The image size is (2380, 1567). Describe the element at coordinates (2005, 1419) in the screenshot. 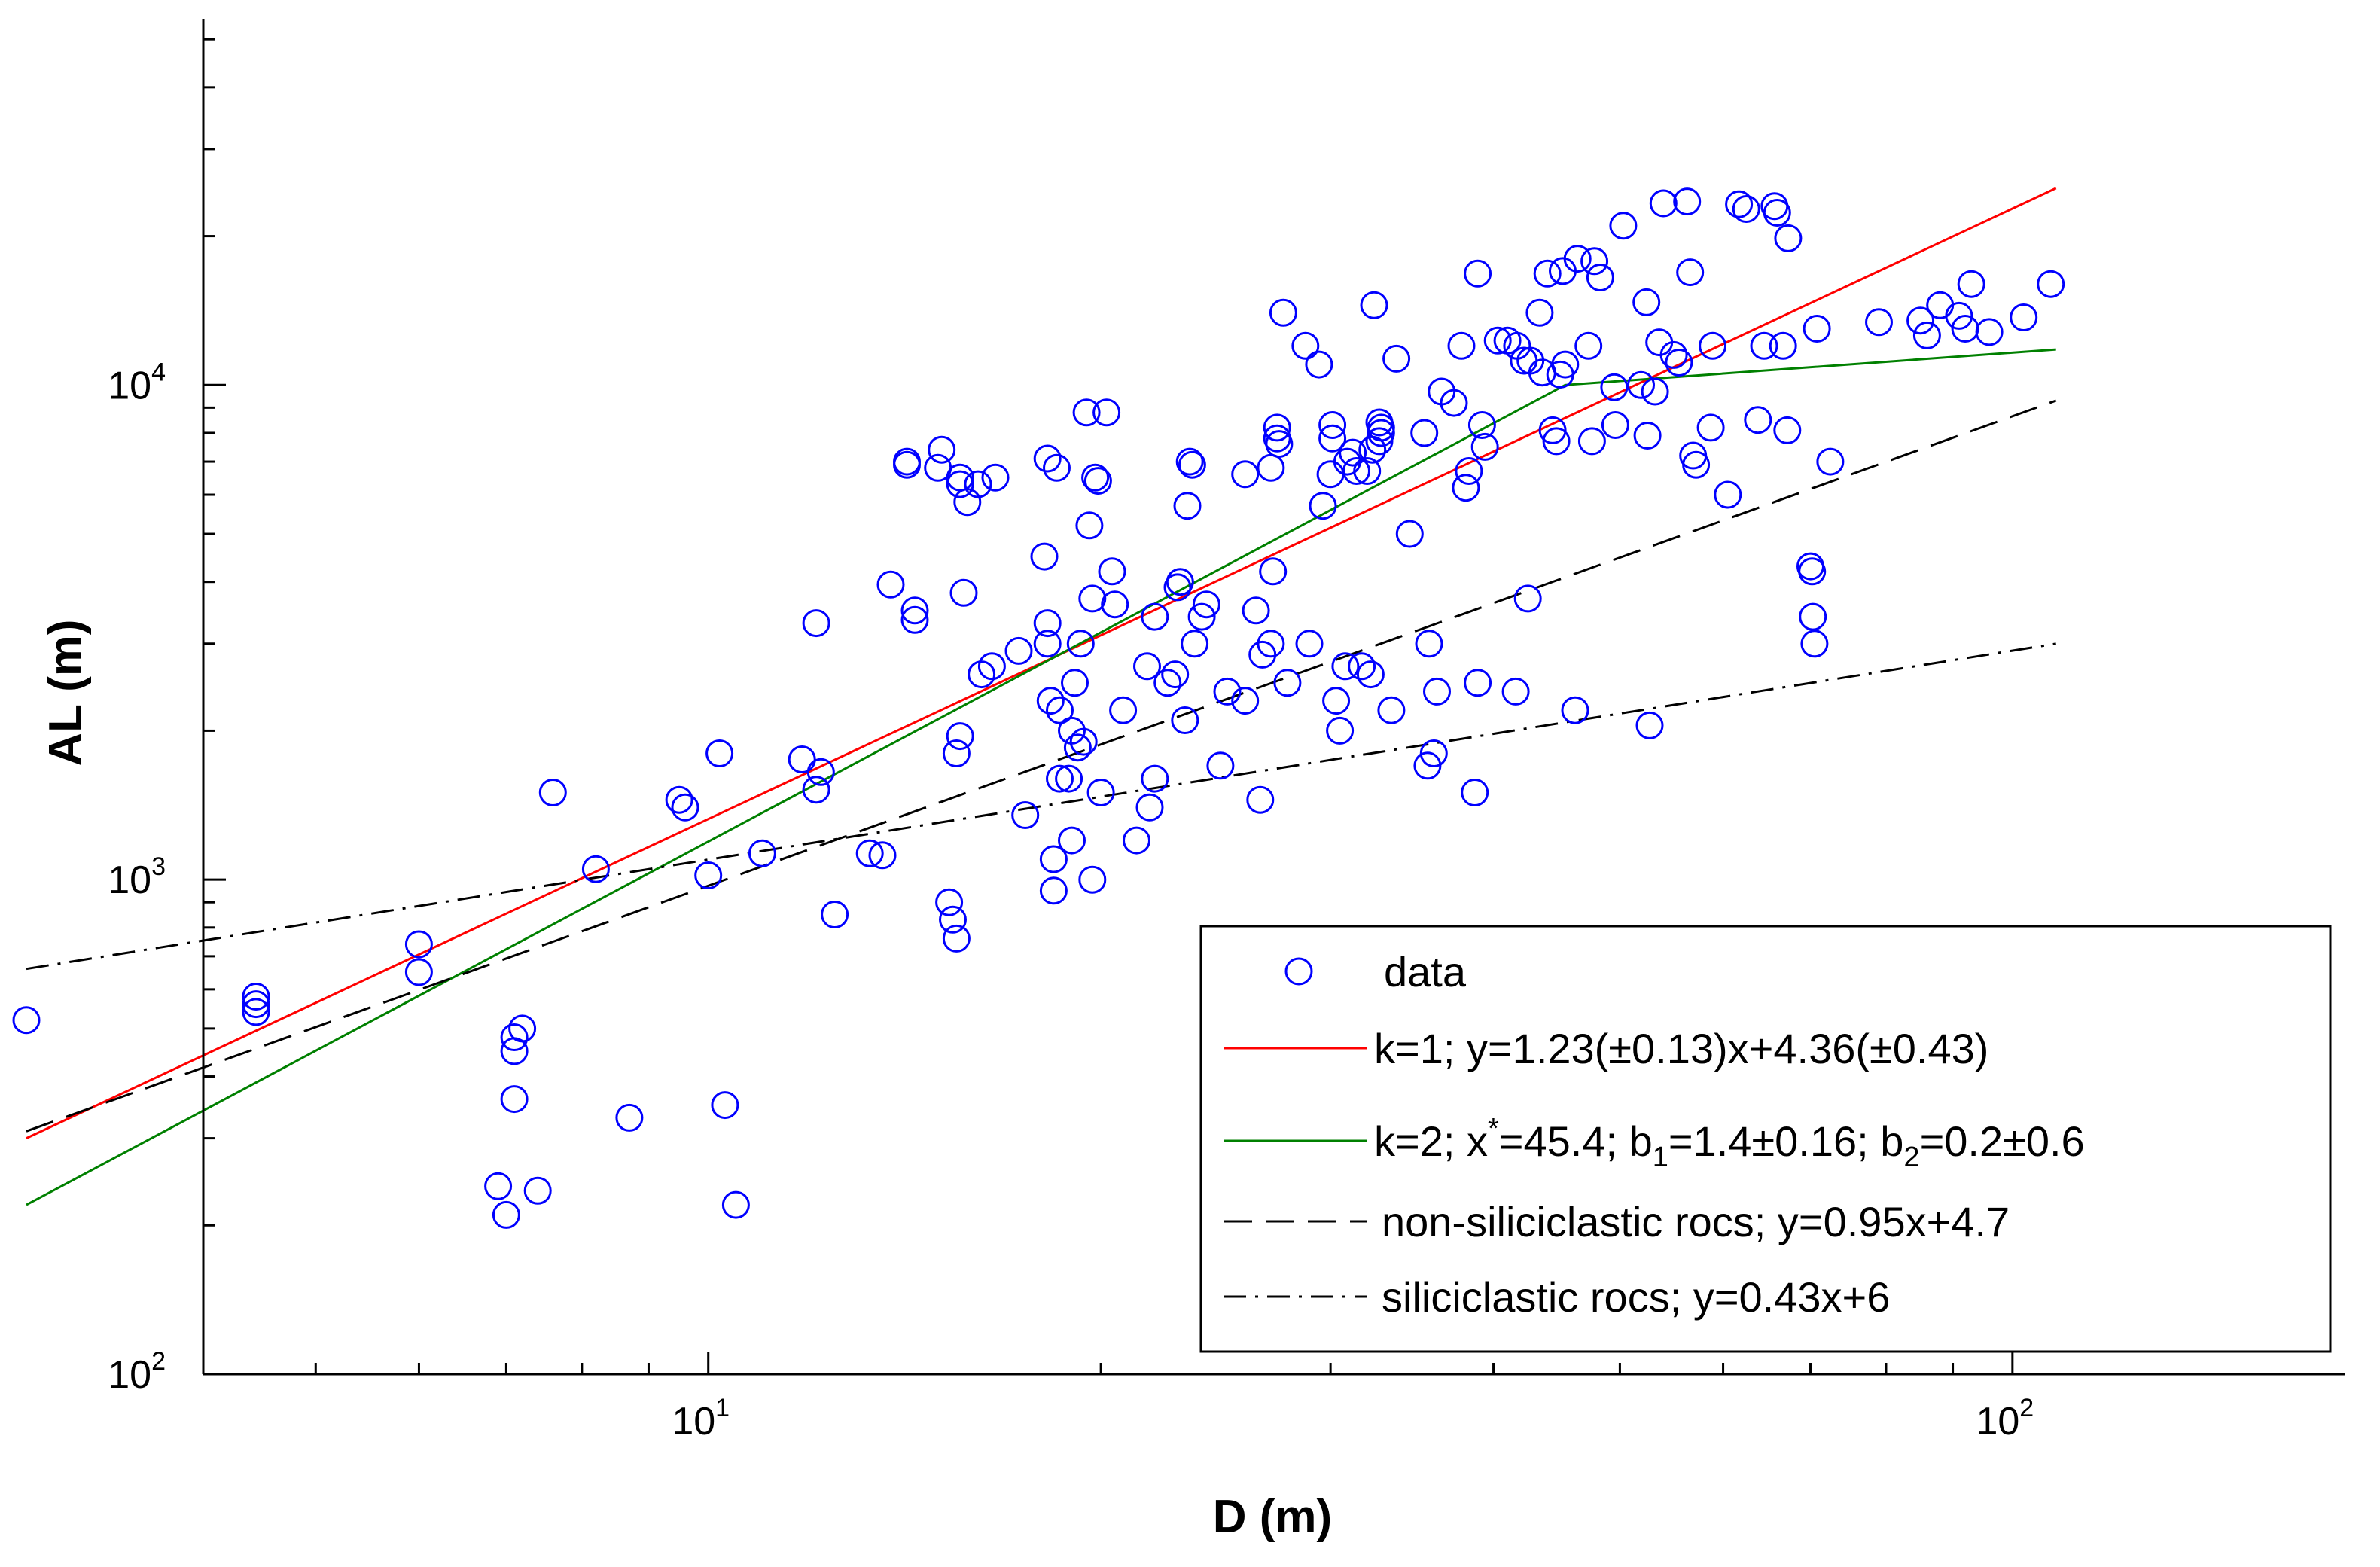

I see `x-tick-label: 10²` at that location.